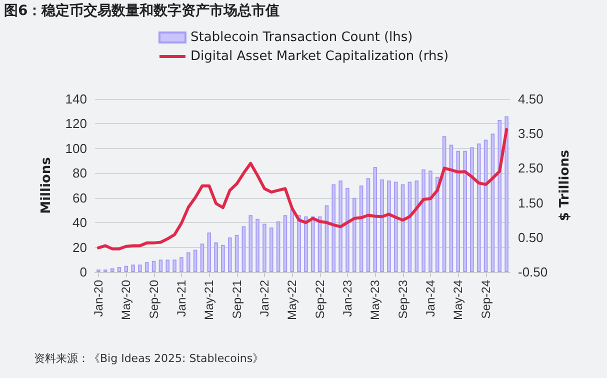  What do you see at coordinates (531, 134) in the screenshot?
I see `y2-tick-label: 3.50` at bounding box center [531, 134].